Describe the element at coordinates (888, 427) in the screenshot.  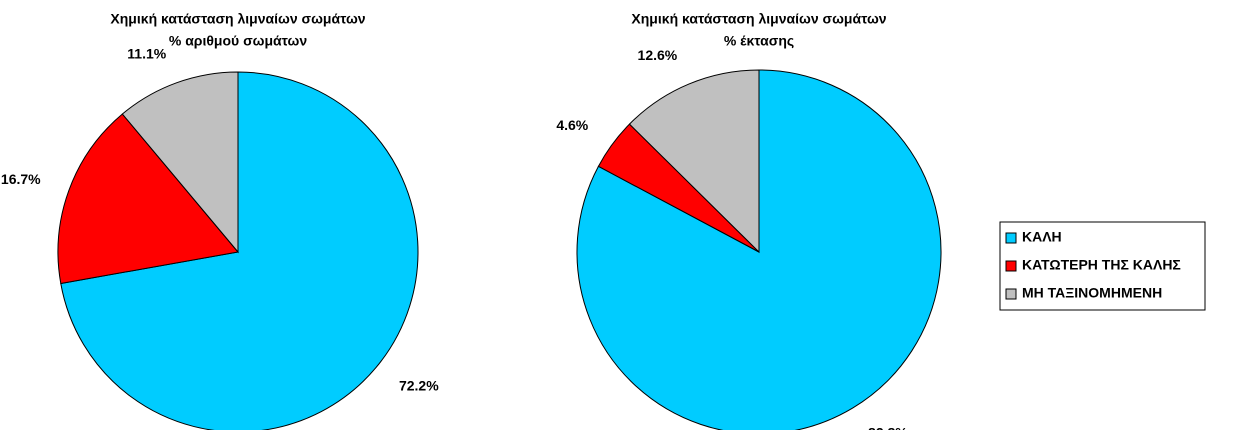
I see `value-label: 82.8%` at that location.